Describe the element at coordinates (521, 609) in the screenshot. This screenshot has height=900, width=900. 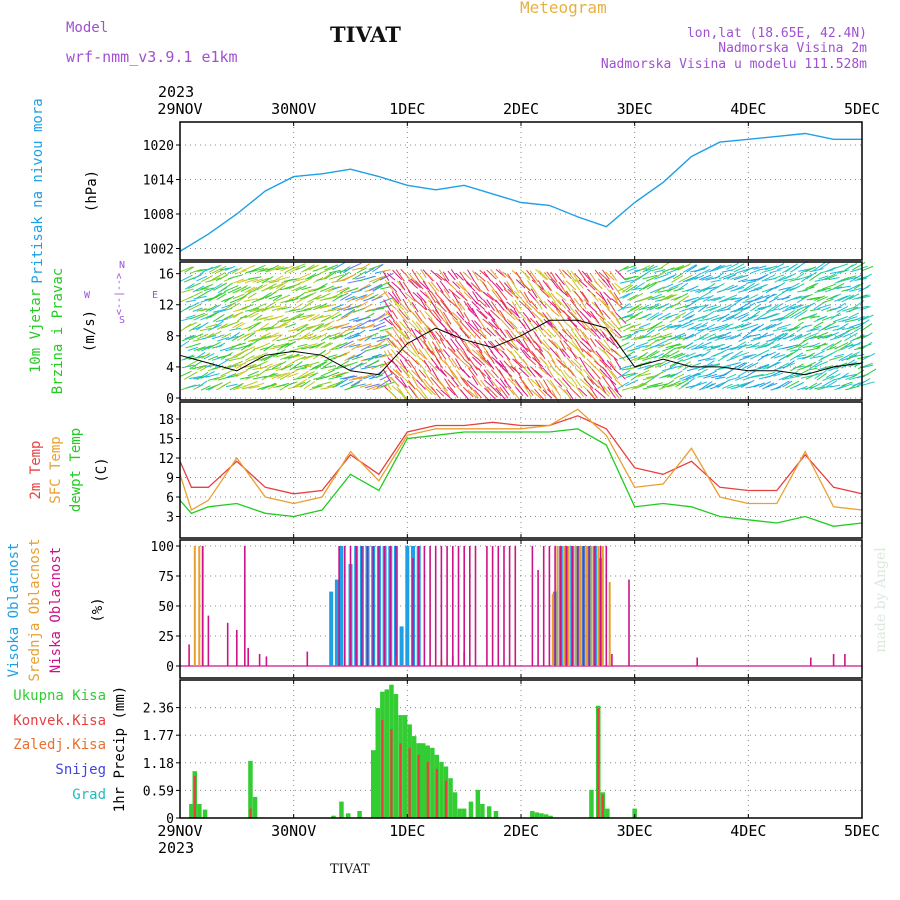
I see `cloud-grid` at that location.